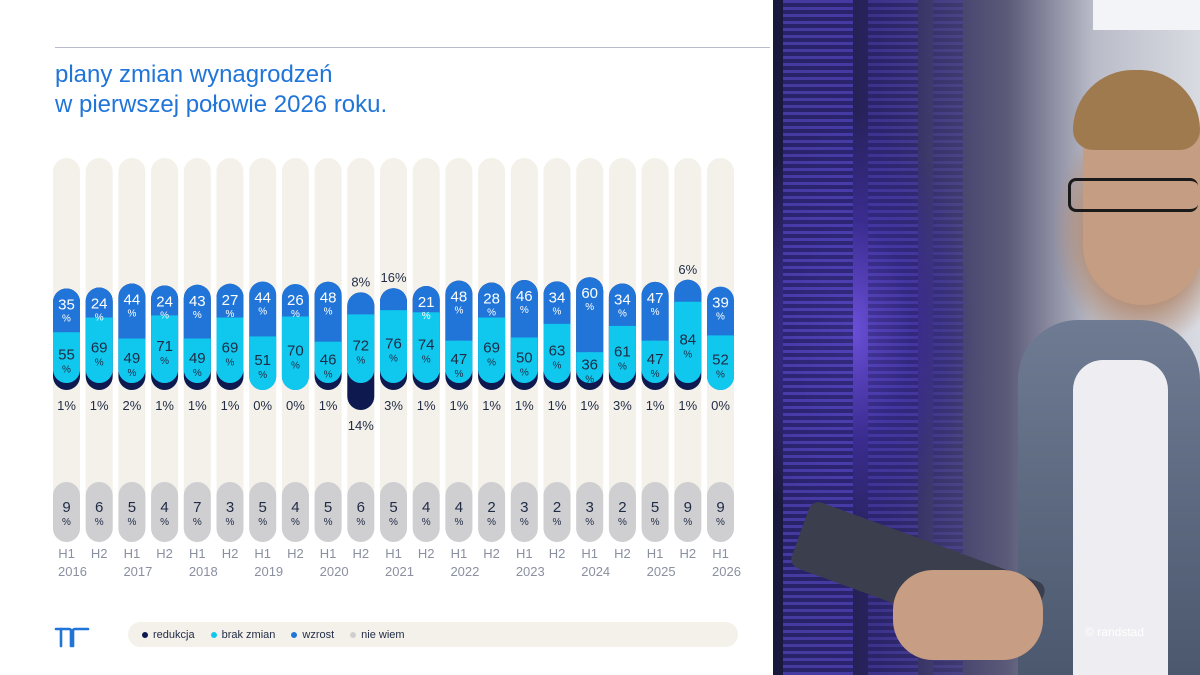 The width and height of the screenshot is (1200, 675). What do you see at coordinates (295, 405) in the screenshot?
I see `label-redukcja: 0%` at bounding box center [295, 405].